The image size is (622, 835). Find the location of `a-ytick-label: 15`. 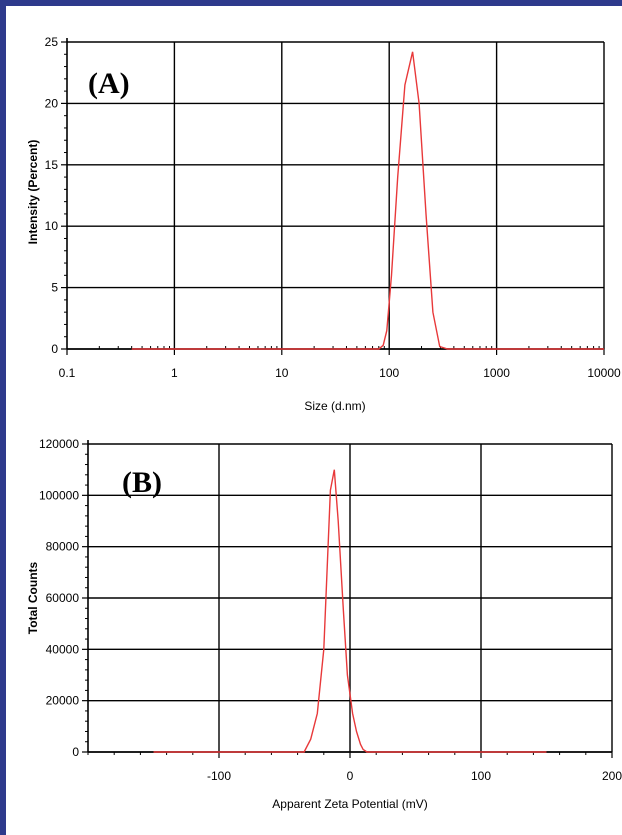

a-ytick-label: 15 is located at coordinates (52, 165).